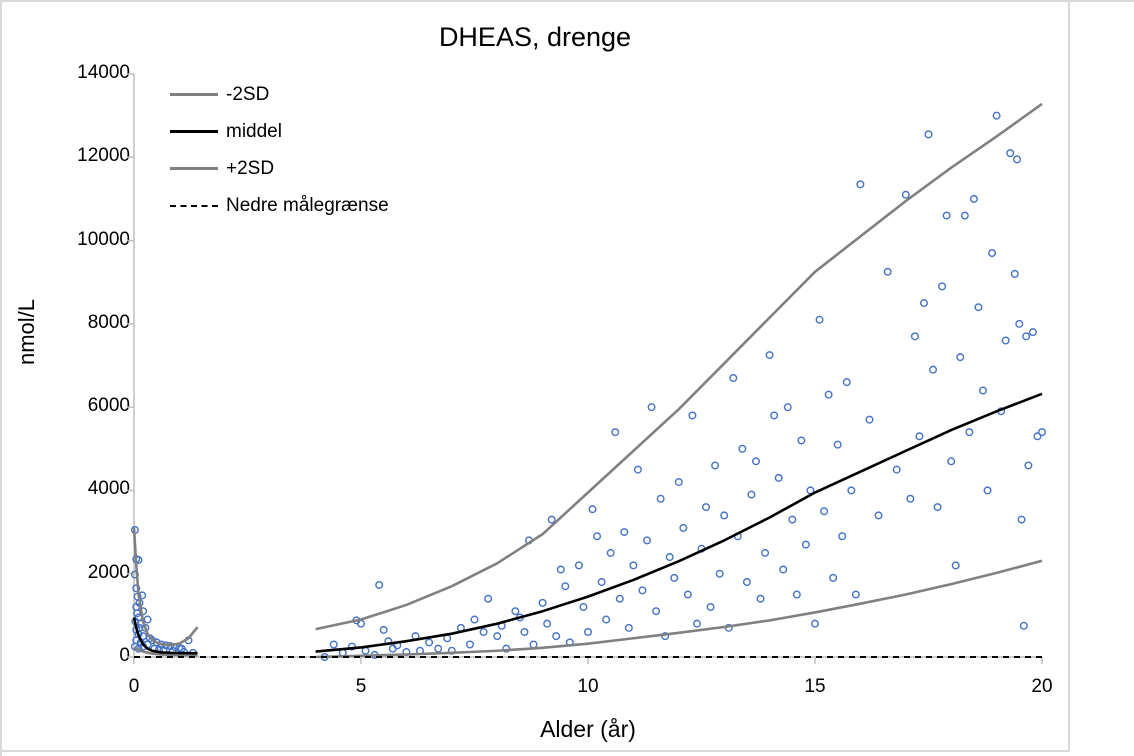 The width and height of the screenshot is (1134, 756). What do you see at coordinates (279, 168) in the screenshot?
I see `legend-item-plus2sd: +2SD` at bounding box center [279, 168].